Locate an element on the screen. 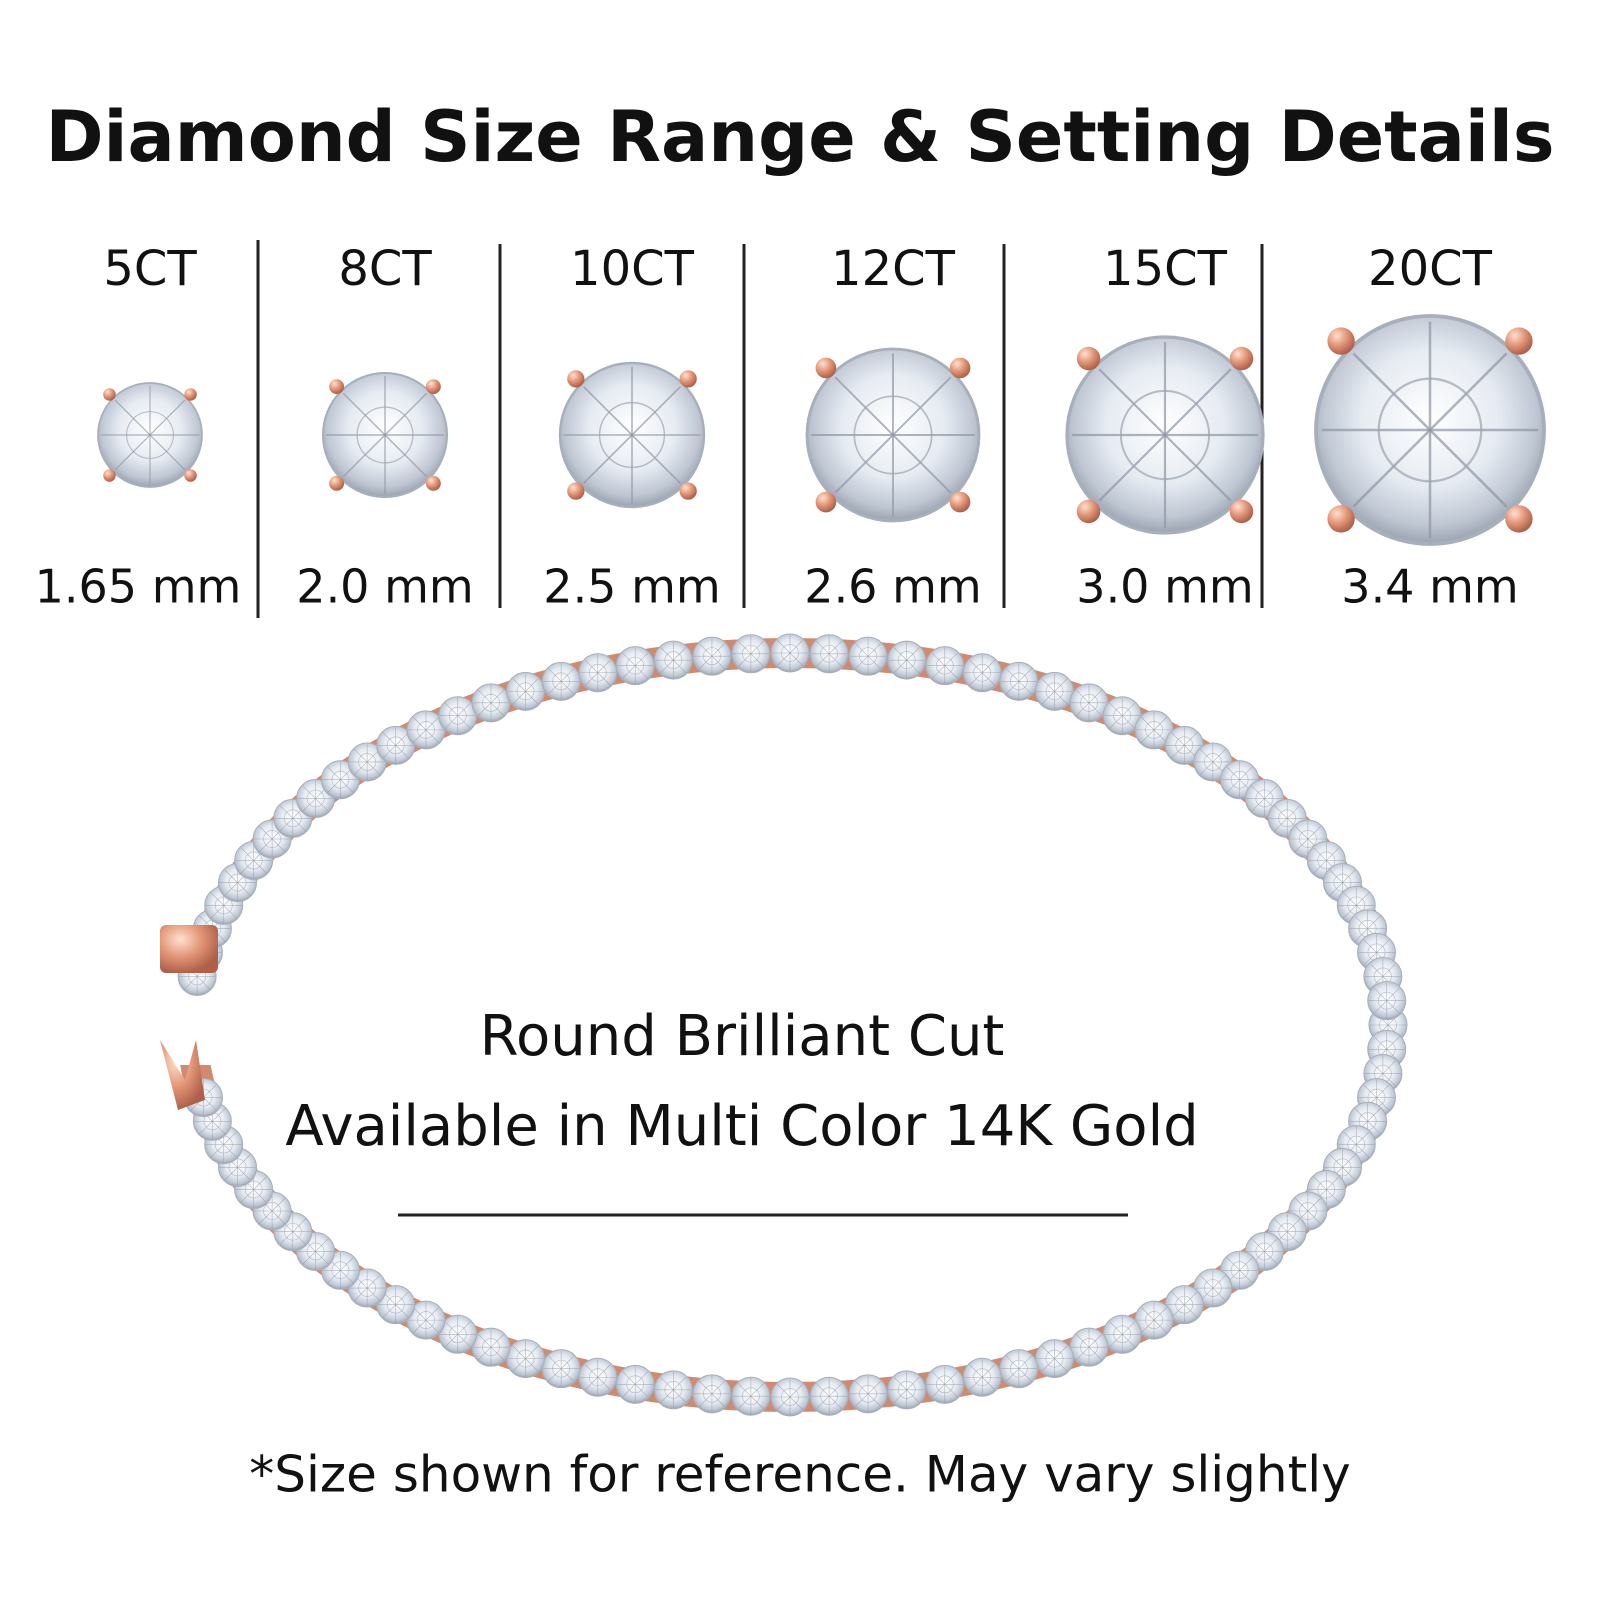 Image resolution: width=1600 pixels, height=1604 pixels. description-line: Available in Multi Color 14K Gold is located at coordinates (741, 1126).